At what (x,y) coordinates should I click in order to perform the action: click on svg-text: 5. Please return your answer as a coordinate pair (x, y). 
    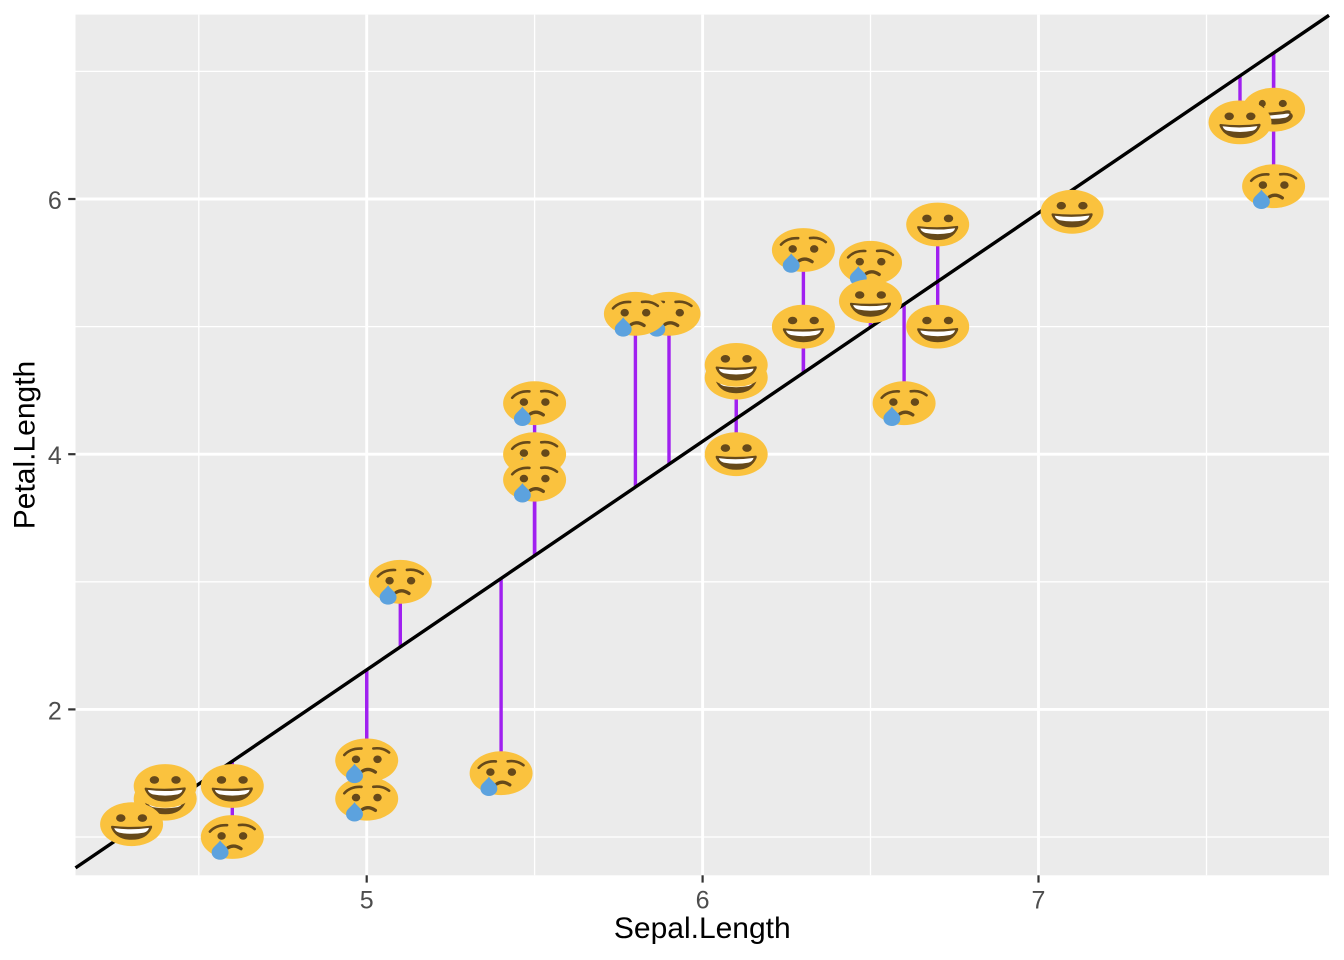
    Looking at the image, I should click on (367, 900).